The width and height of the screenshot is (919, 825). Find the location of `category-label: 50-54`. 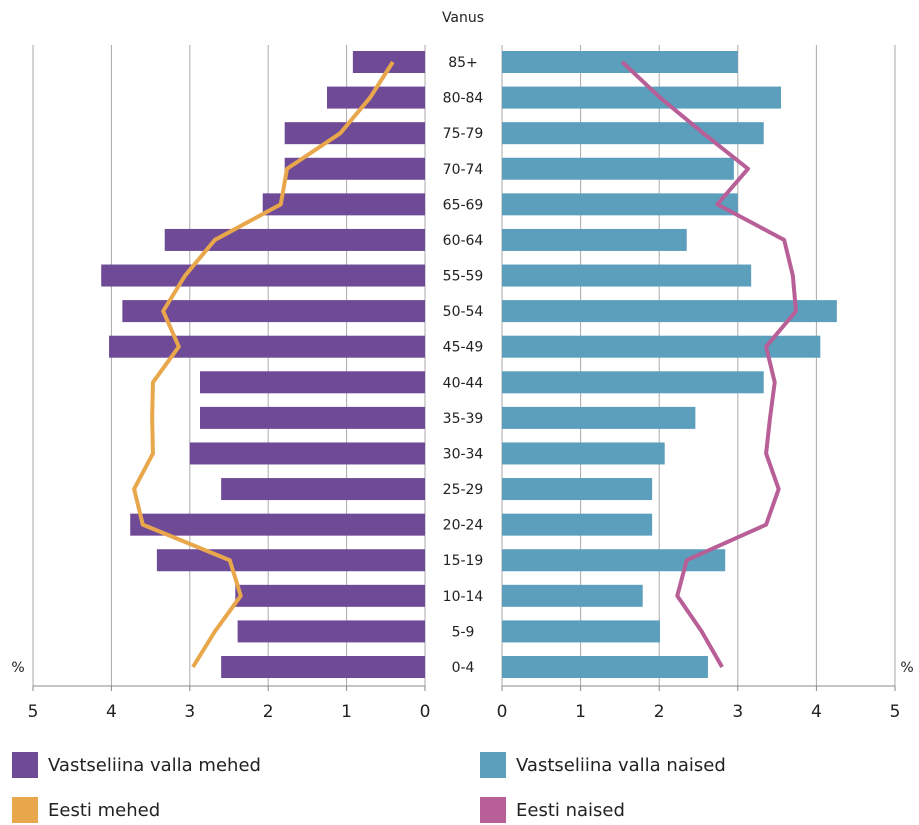

category-label: 50-54 is located at coordinates (463, 312).